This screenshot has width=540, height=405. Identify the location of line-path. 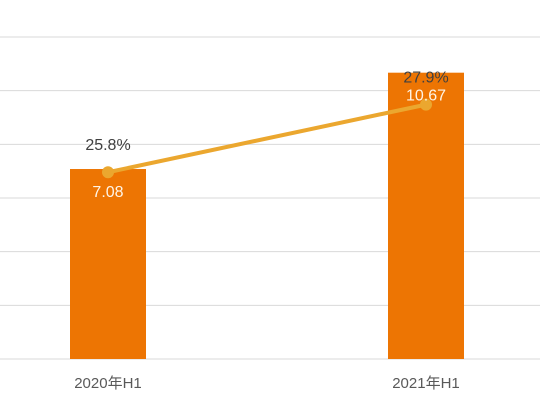
(267, 138).